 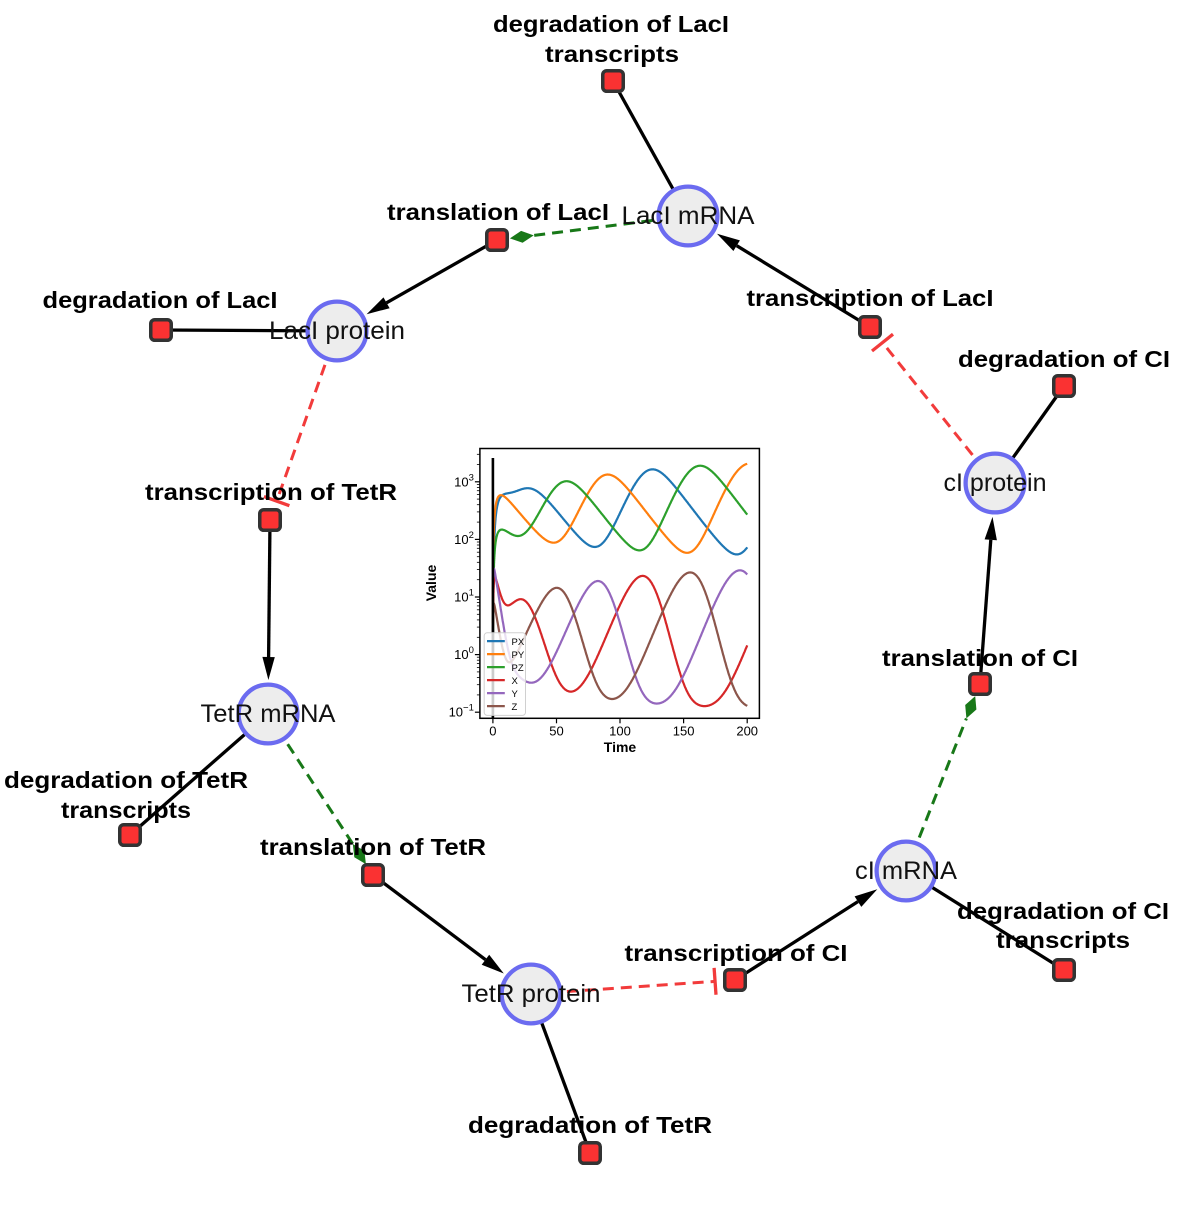 What do you see at coordinates (531, 994) in the screenshot?
I see `svg-text: TetR protein` at bounding box center [531, 994].